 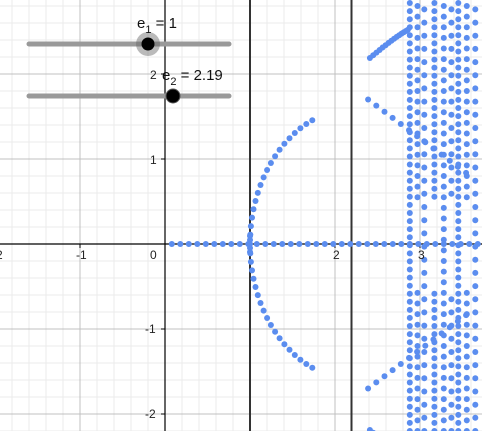 What do you see at coordinates (208, 75) in the screenshot?
I see `slider-e2-value: 2.19` at bounding box center [208, 75].